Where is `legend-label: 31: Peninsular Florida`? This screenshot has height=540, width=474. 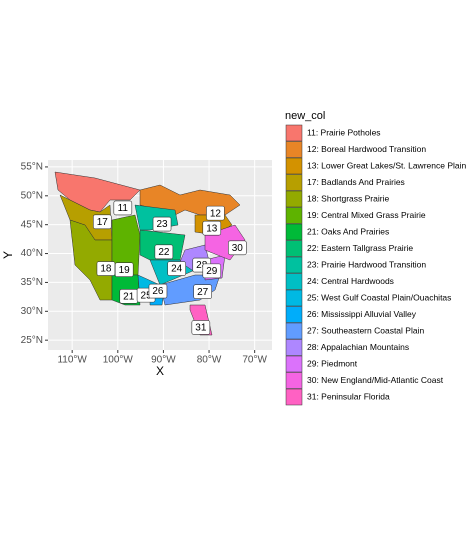 legend-label: 31: Peninsular Florida is located at coordinates (348, 396).